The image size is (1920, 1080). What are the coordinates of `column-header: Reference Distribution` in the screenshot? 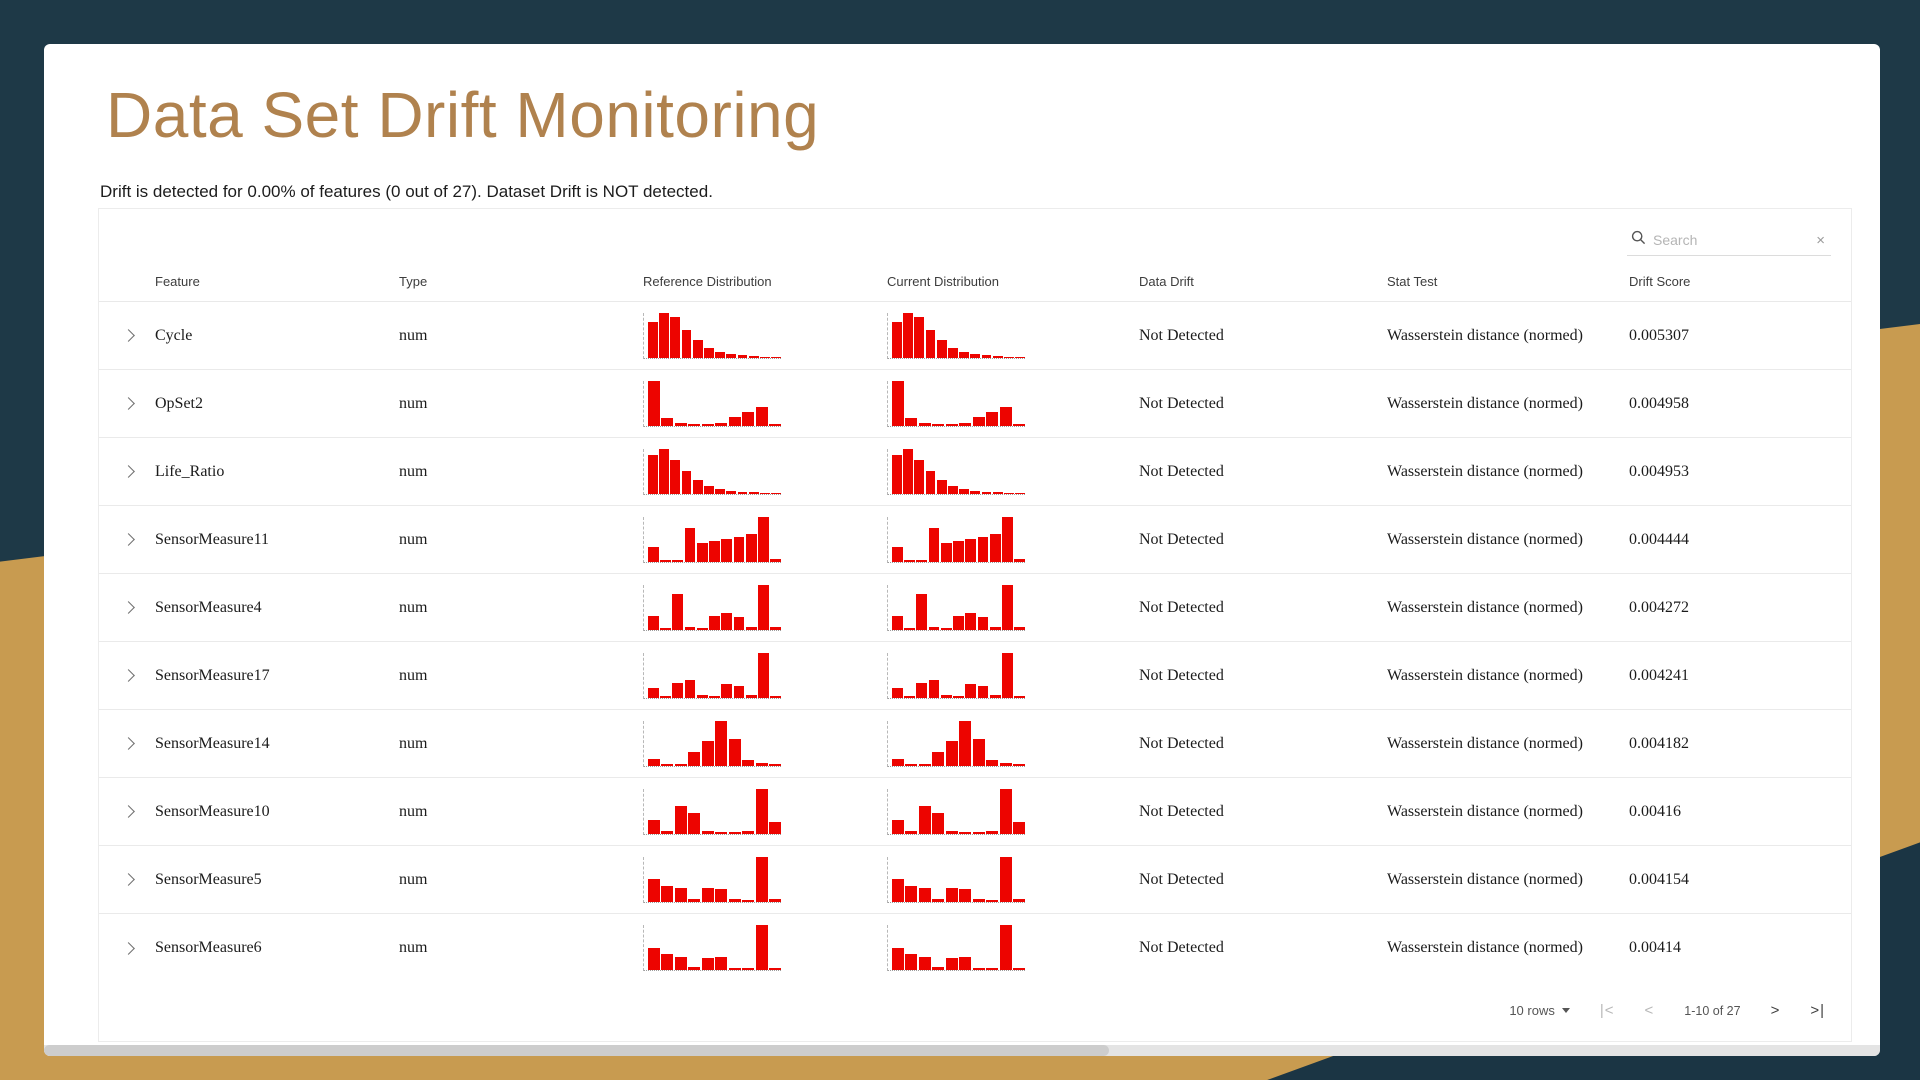 It's located at (707, 281).